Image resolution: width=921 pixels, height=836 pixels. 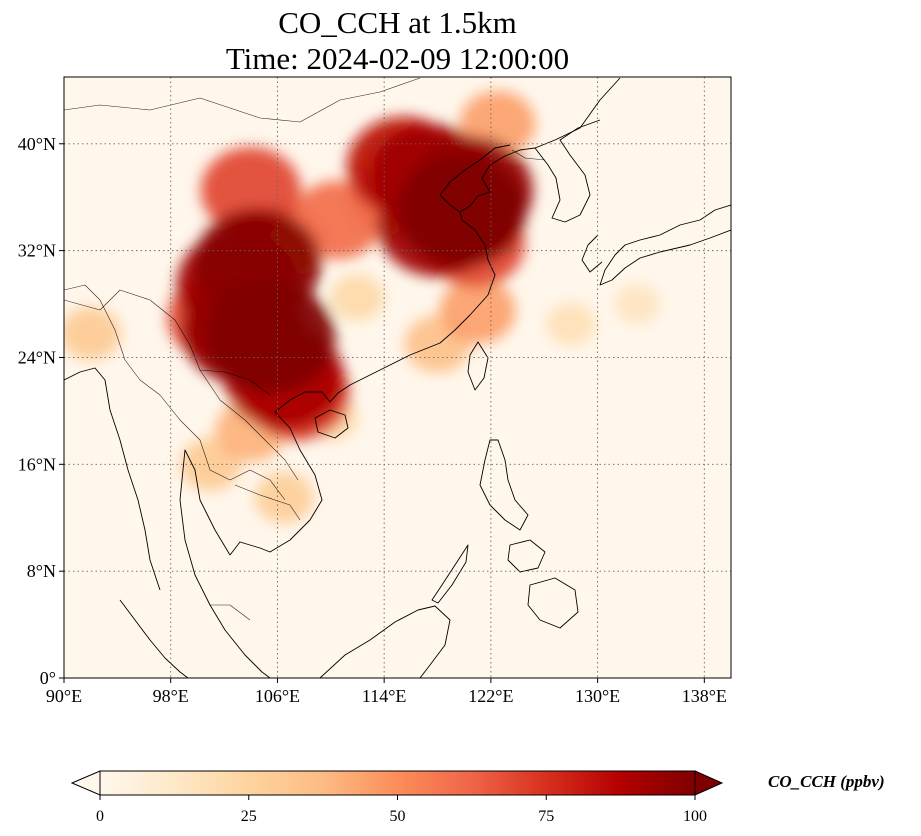 I want to click on lat-tick-label-32: 32°N, so click(x=37, y=251).